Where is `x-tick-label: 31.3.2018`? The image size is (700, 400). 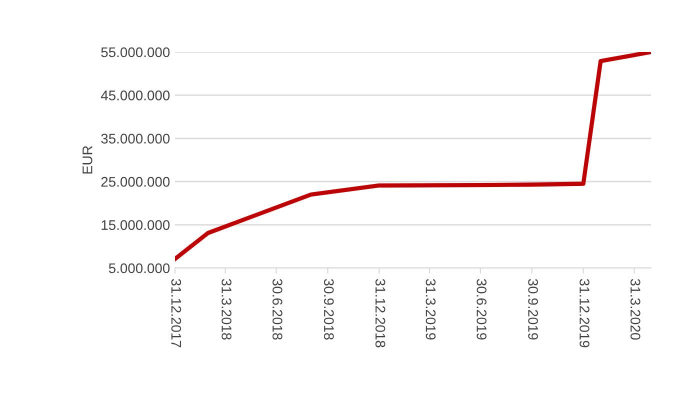 x-tick-label: 31.3.2018 is located at coordinates (227, 309).